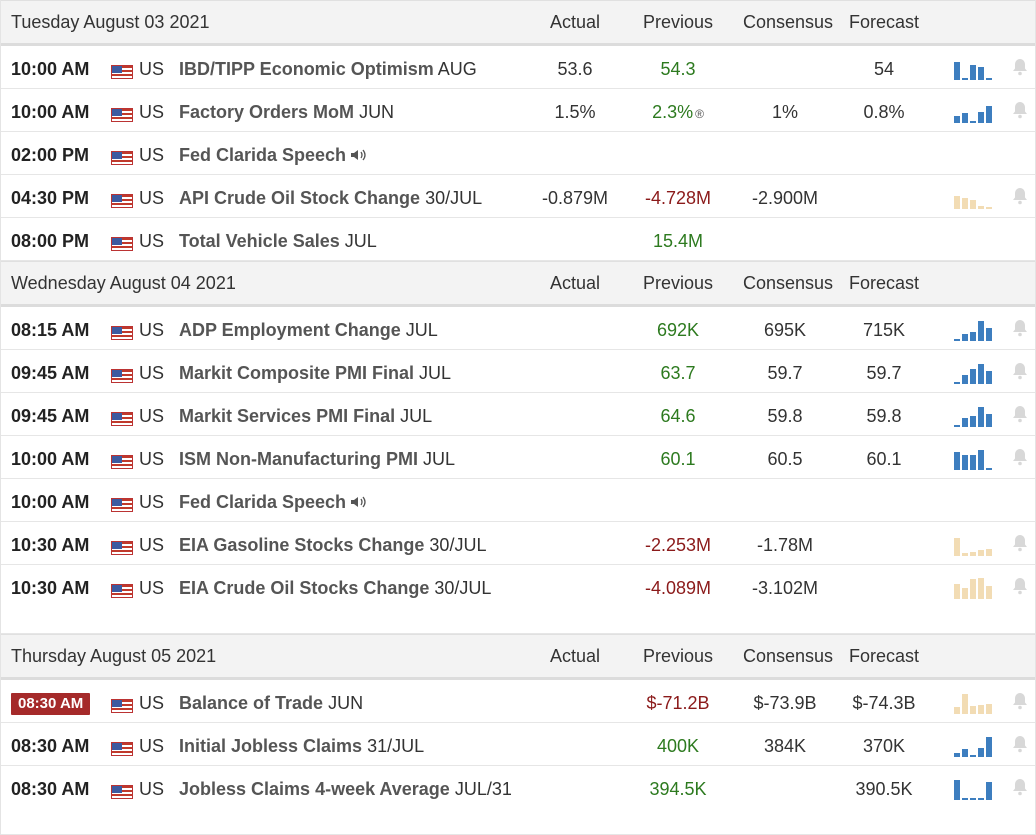 The image size is (1036, 835). Describe the element at coordinates (50, 459) in the screenshot. I see `event-time: 10:00 AM` at that location.